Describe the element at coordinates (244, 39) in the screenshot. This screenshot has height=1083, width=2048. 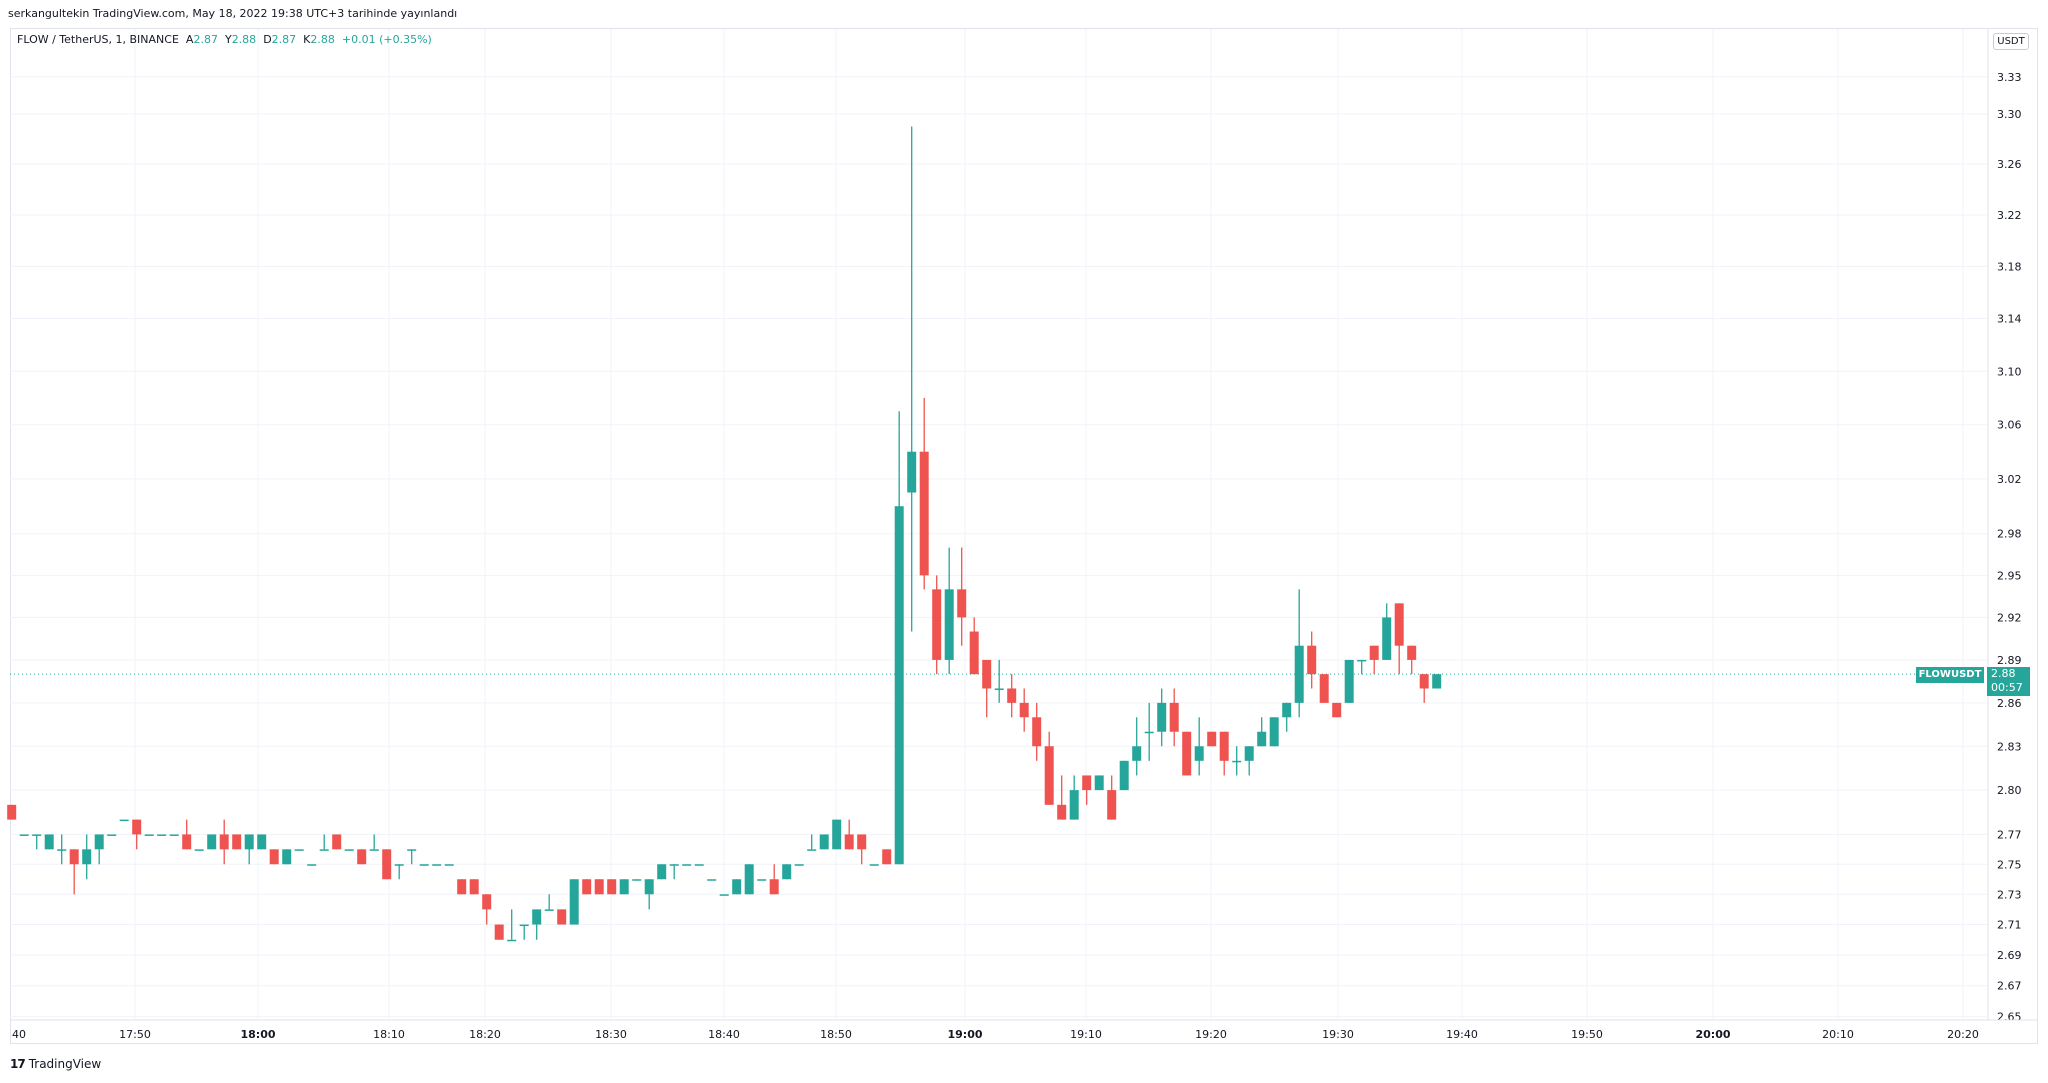
I see `high-value: 2.88` at that location.